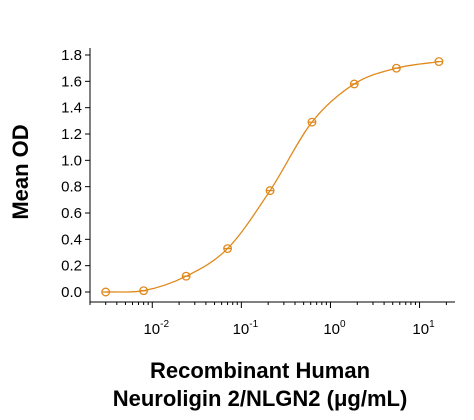  I want to click on x-tick-label: 10⁰, so click(334, 328).